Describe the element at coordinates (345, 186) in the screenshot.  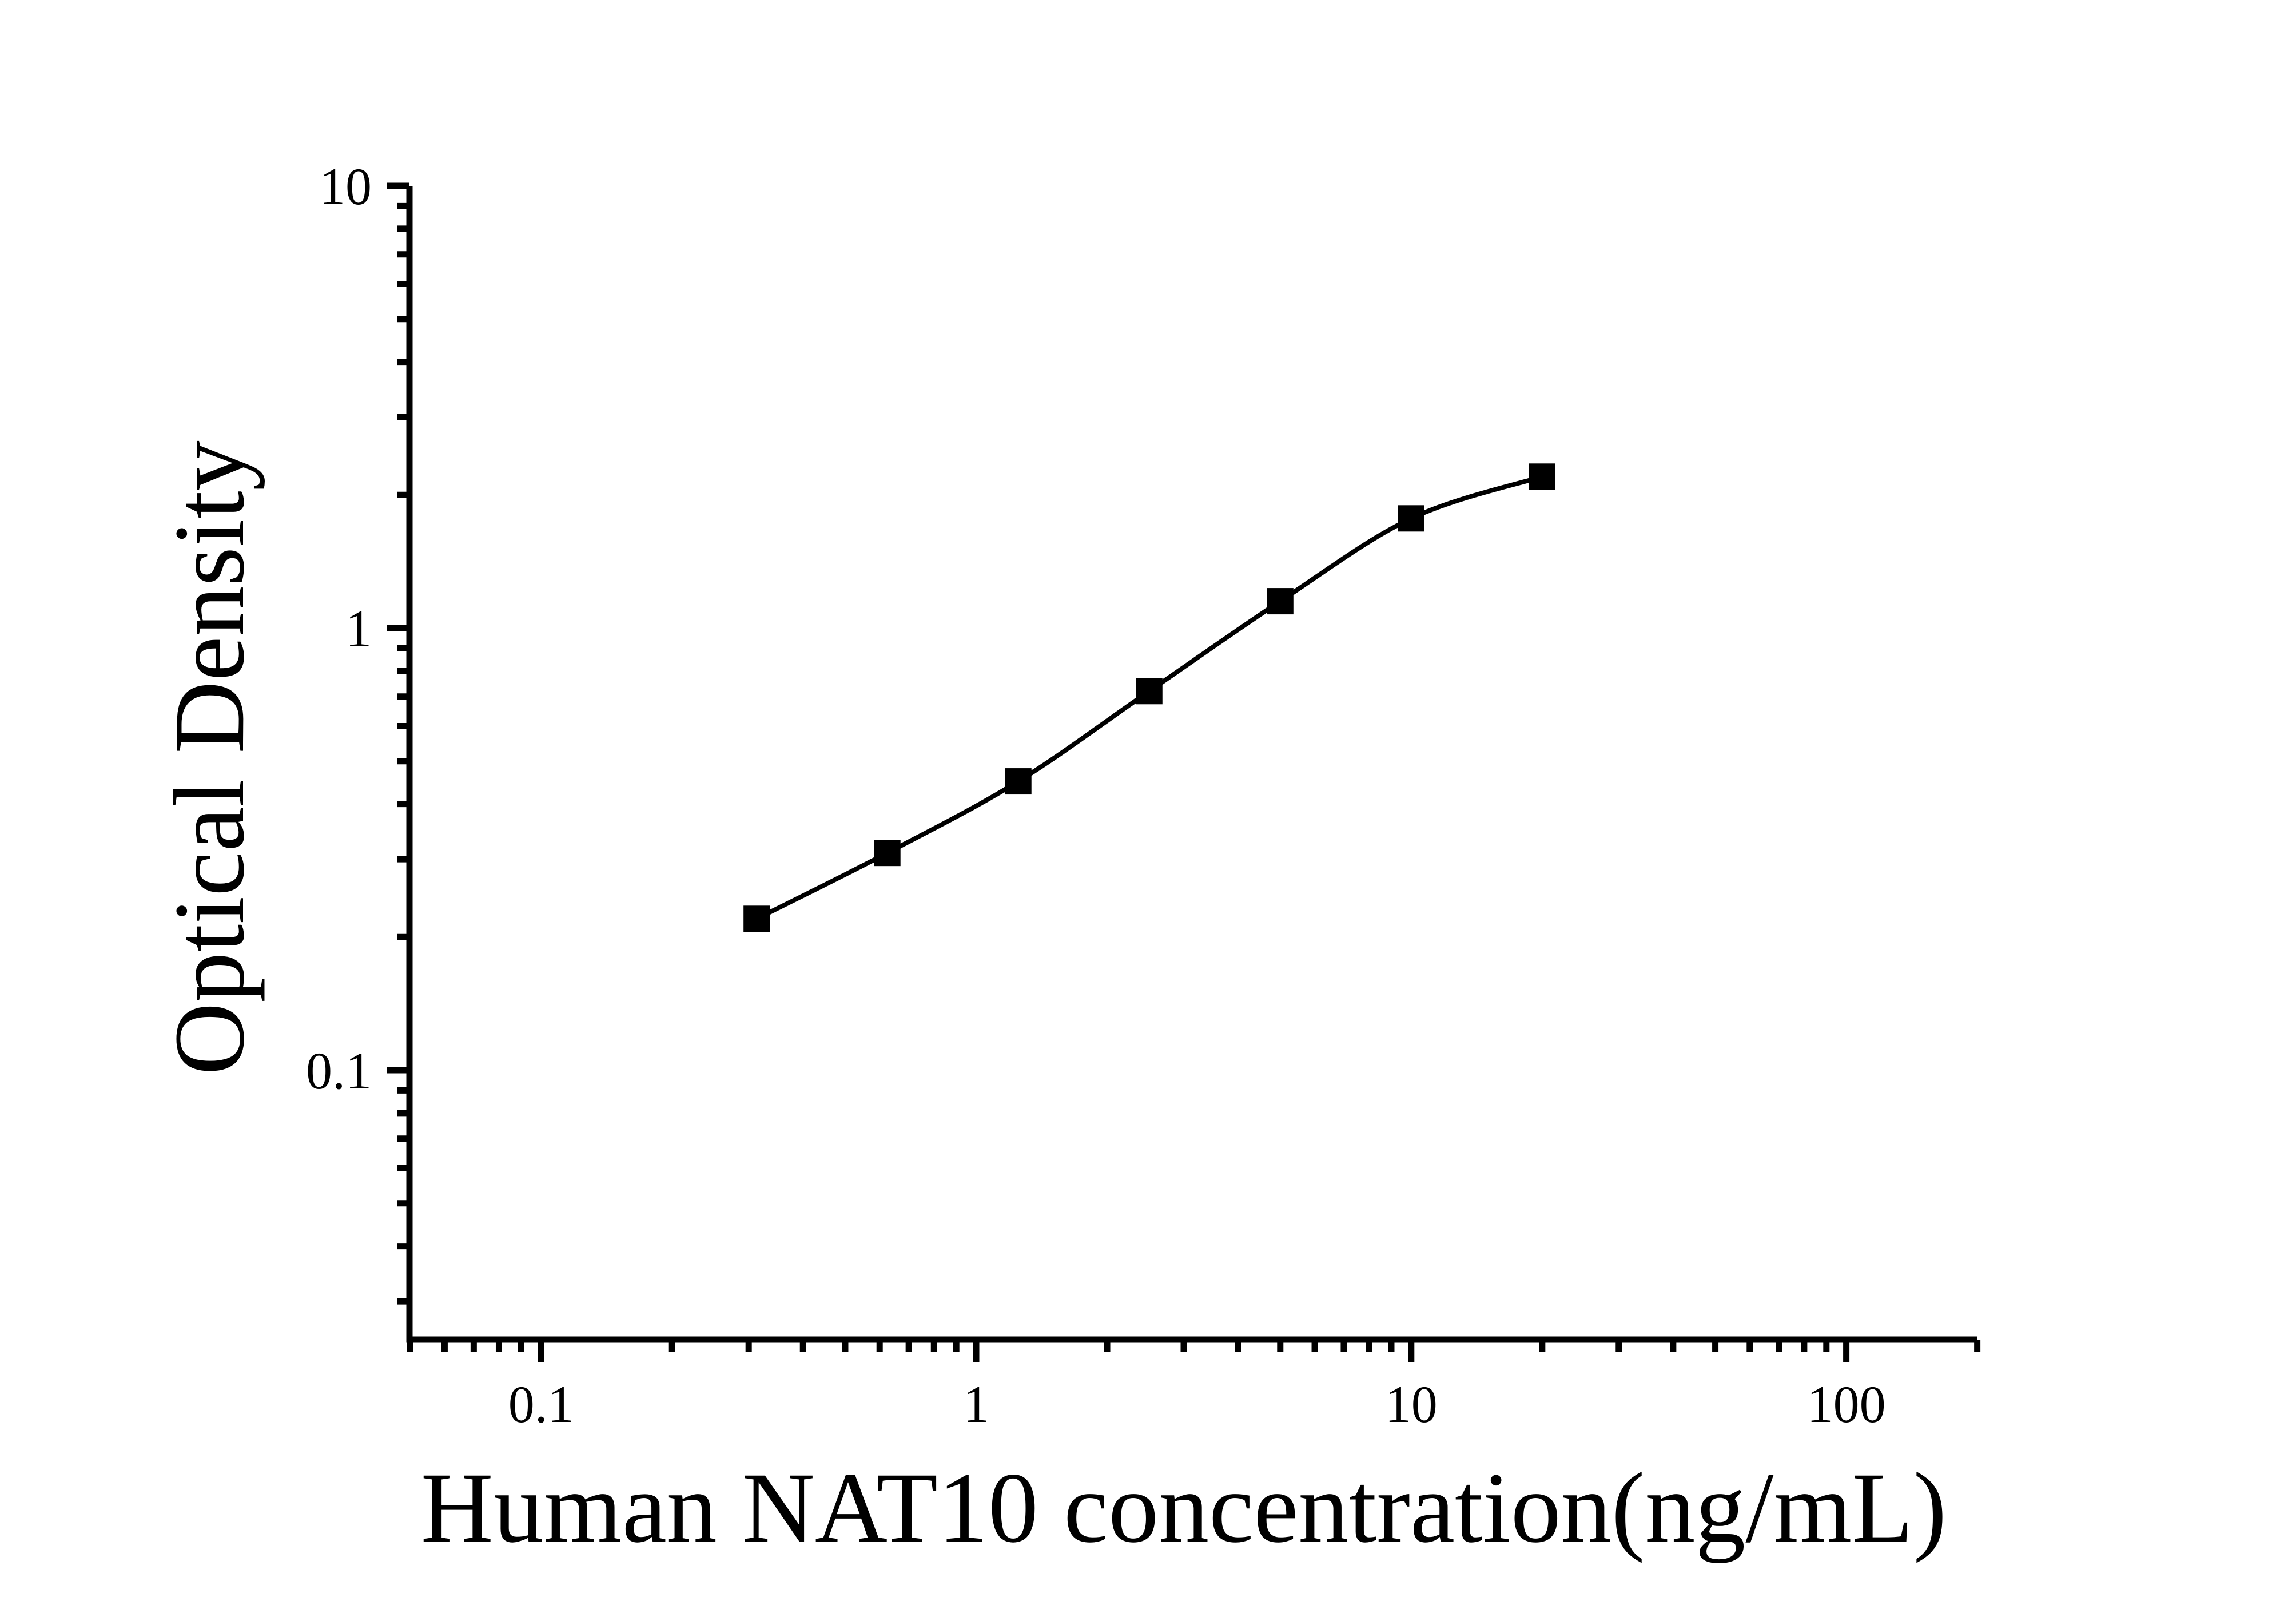
I see `y-tick-label: 10` at that location.